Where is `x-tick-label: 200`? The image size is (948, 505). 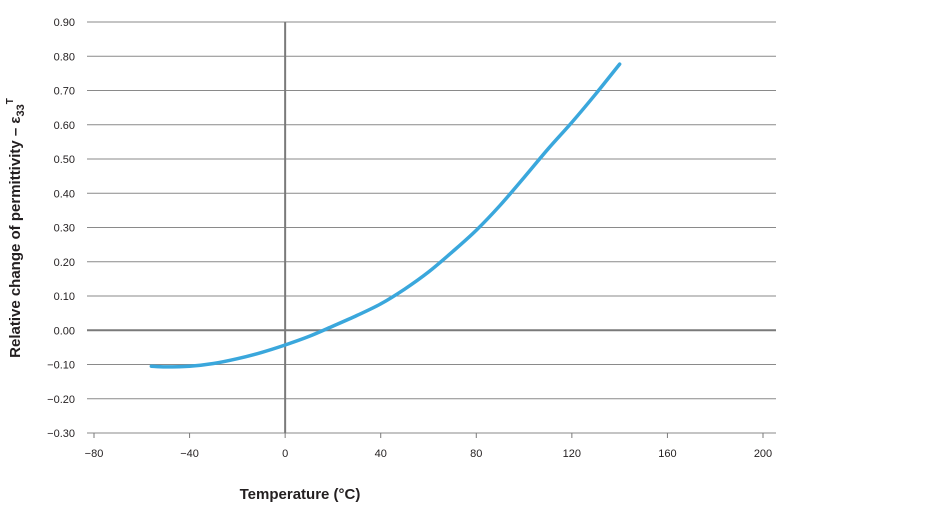
x-tick-label: 200 is located at coordinates (763, 454).